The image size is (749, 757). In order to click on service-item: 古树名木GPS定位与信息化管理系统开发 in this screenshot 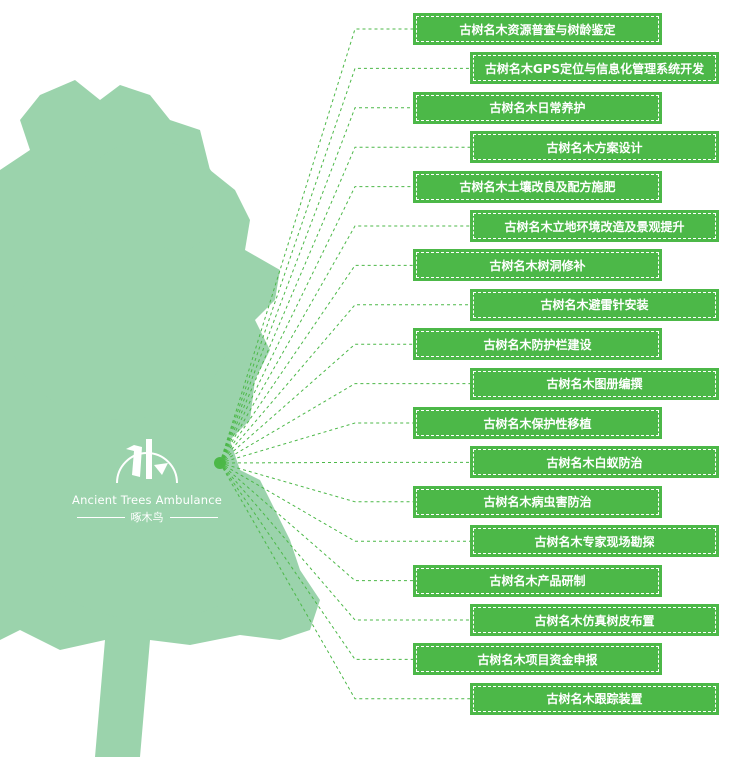, I will do `click(594, 68)`.